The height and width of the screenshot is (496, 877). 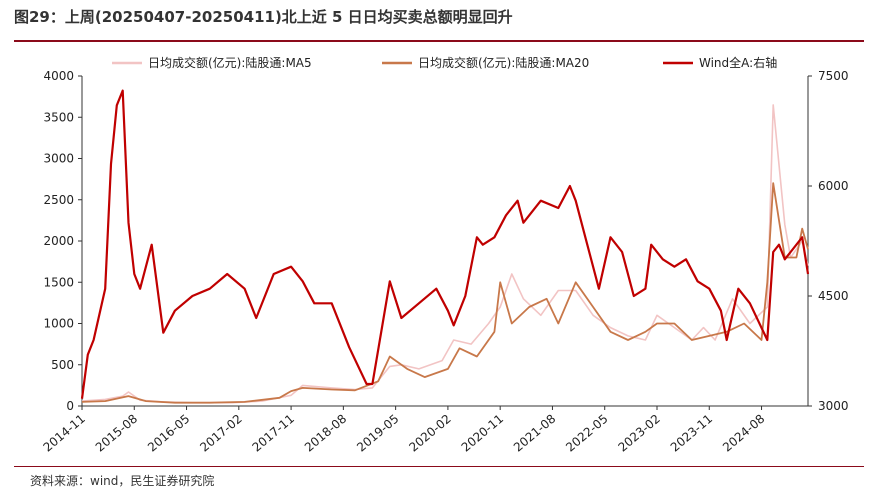 What do you see at coordinates (691, 433) in the screenshot?
I see `x-tick-label: 2023-11` at bounding box center [691, 433].